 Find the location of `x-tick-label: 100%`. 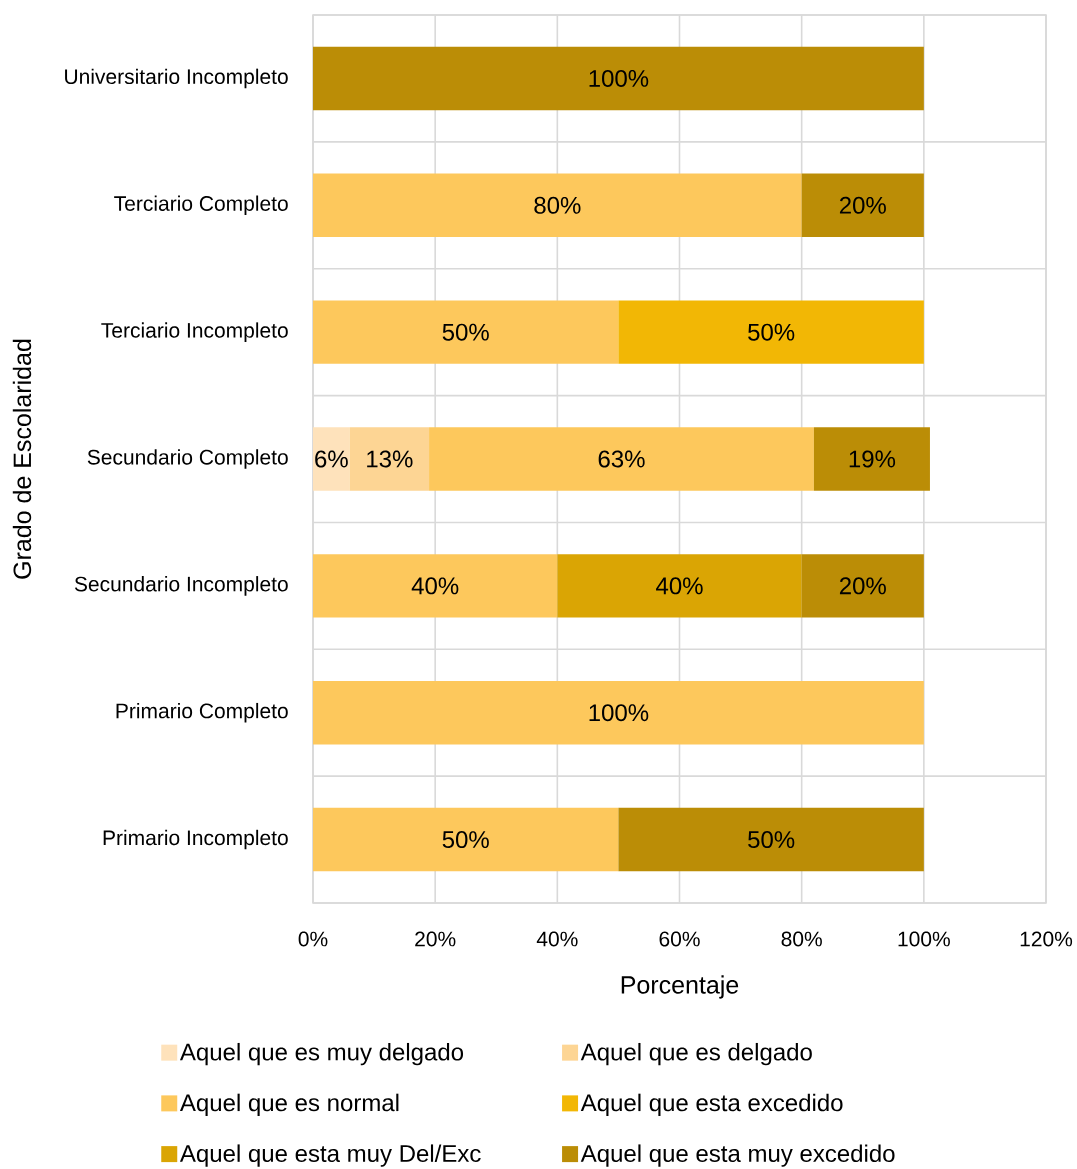

x-tick-label: 100% is located at coordinates (924, 939).